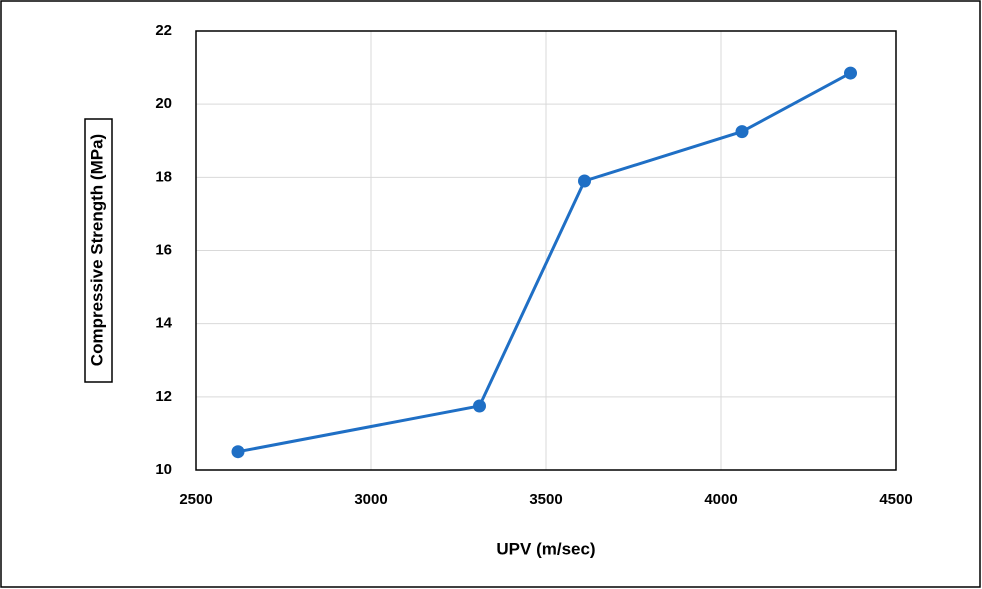 The height and width of the screenshot is (589, 982). Describe the element at coordinates (163, 323) in the screenshot. I see `y-tick-label: 14` at that location.